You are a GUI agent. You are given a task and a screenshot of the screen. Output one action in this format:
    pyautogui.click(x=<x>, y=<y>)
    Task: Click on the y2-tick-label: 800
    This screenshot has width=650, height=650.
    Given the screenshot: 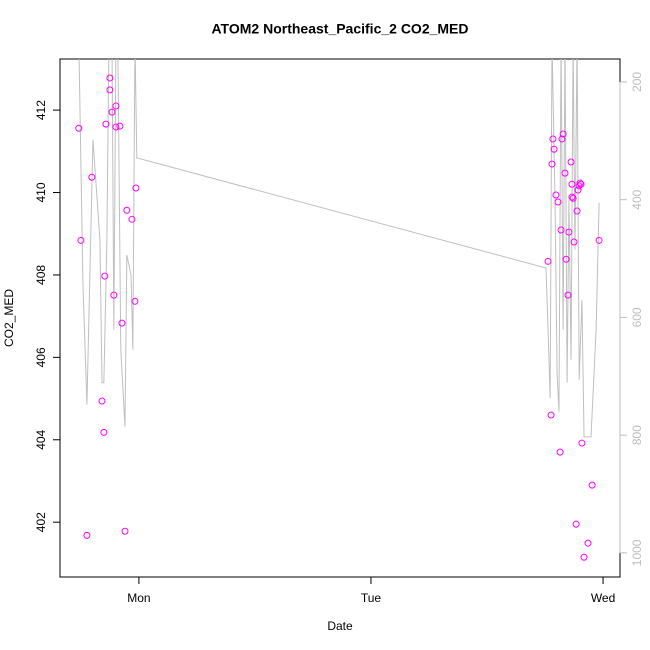 What is the action you would take?
    pyautogui.click(x=637, y=435)
    